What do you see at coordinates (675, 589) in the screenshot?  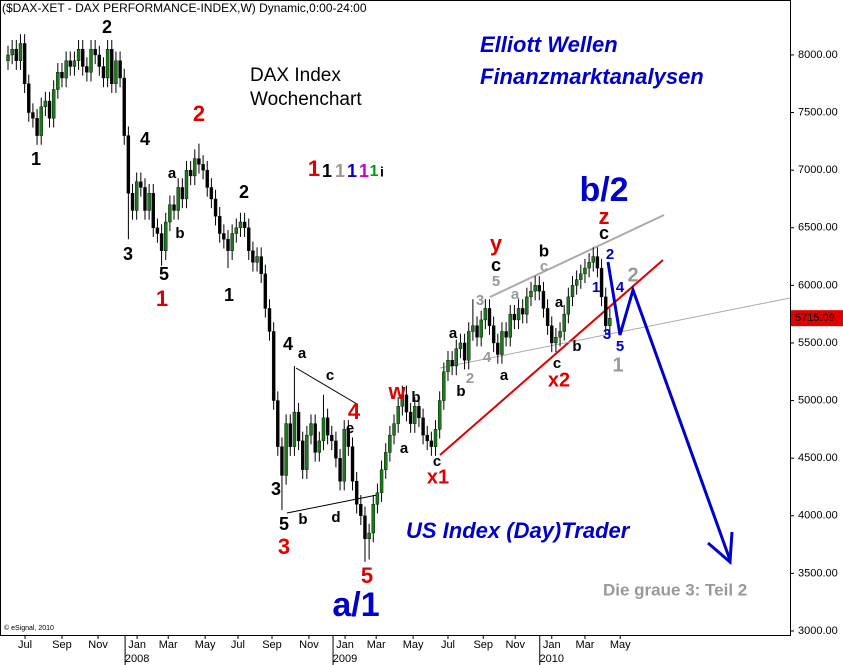 I see `note: Die graue 3: Teil 2` at bounding box center [675, 589].